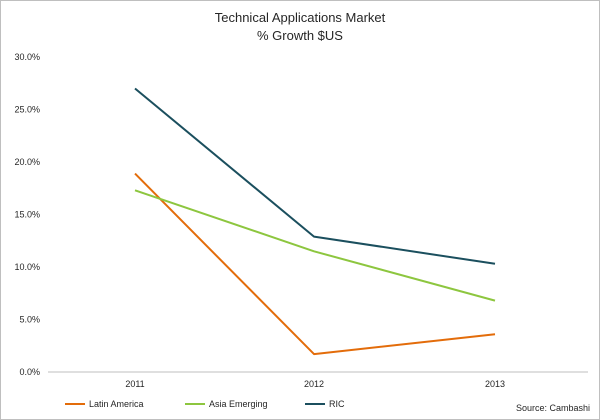  What do you see at coordinates (314, 384) in the screenshot?
I see `x-tick-label: 2012` at bounding box center [314, 384].